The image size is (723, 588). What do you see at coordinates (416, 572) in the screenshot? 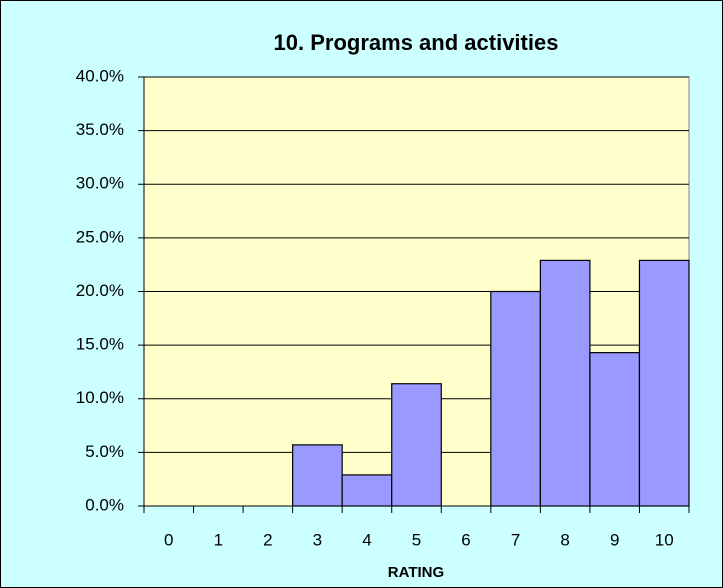
I see `x-axis-label: RATING` at bounding box center [416, 572].